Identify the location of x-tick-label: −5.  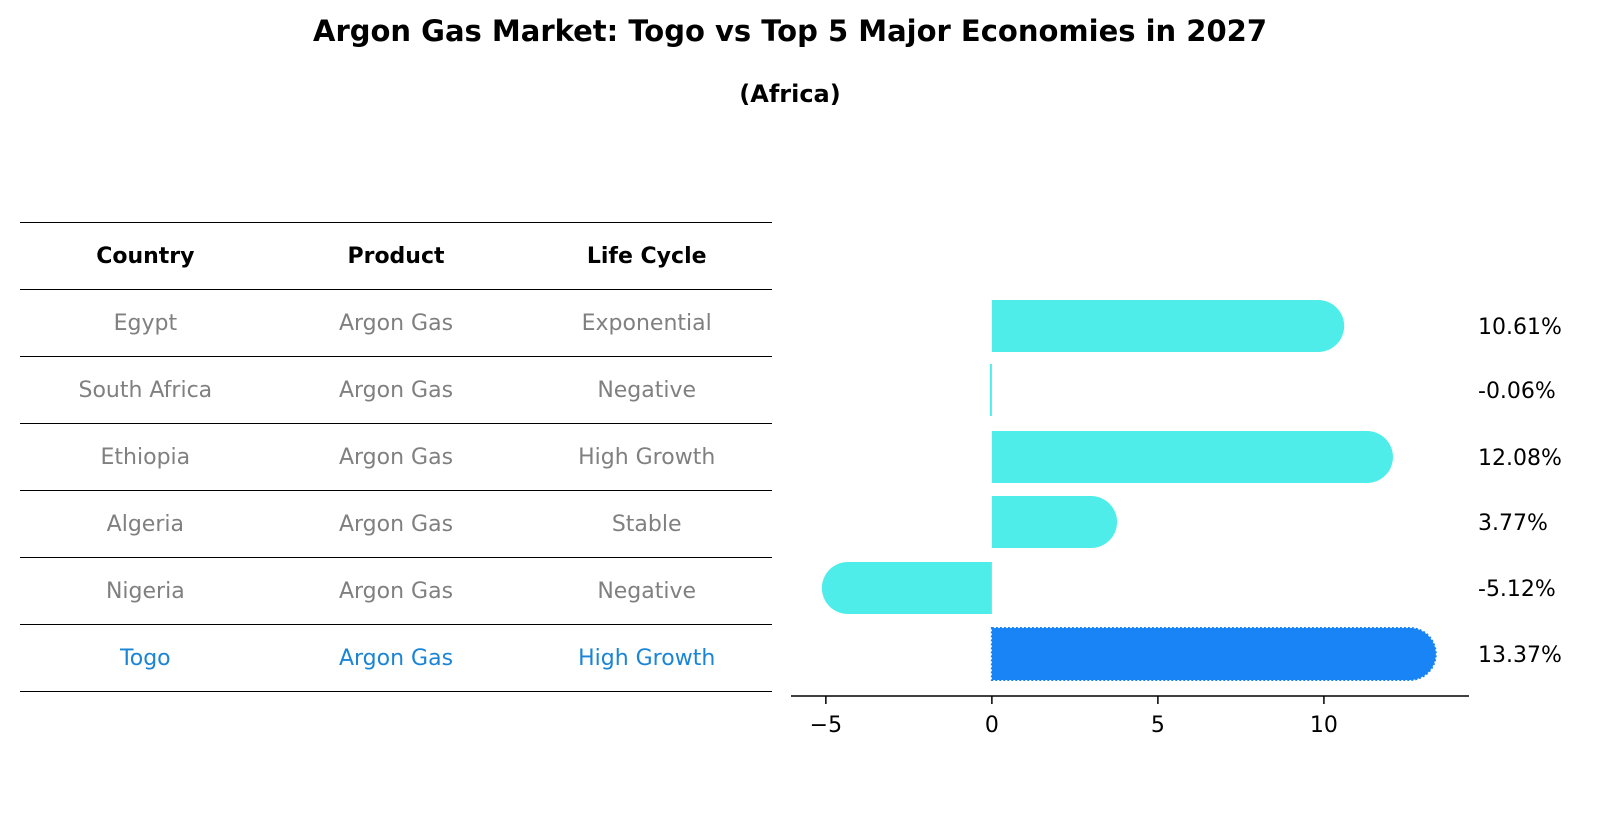
(826, 725).